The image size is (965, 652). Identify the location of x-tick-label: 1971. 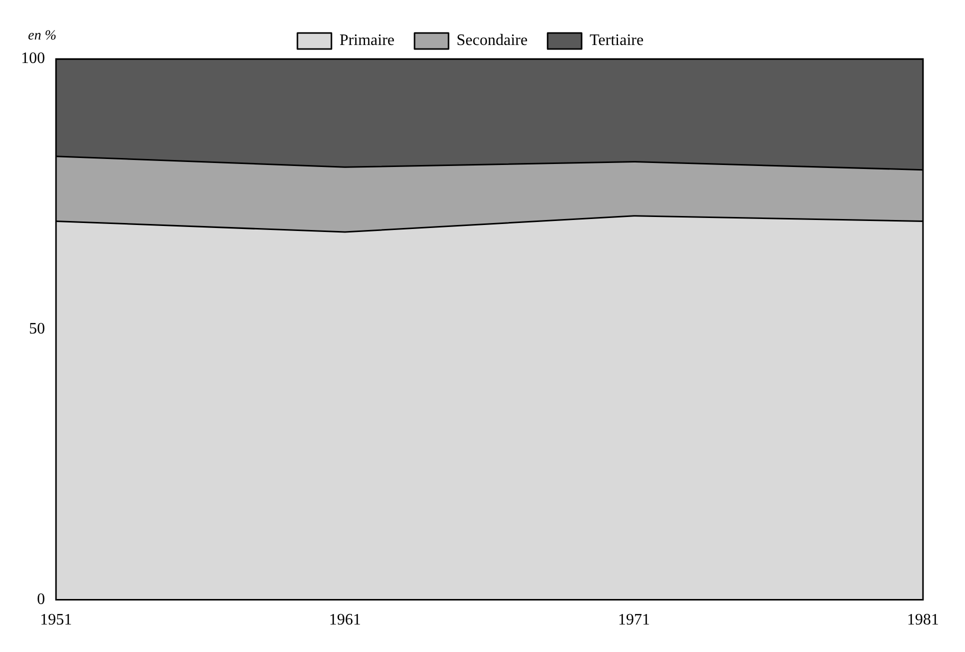
(634, 620).